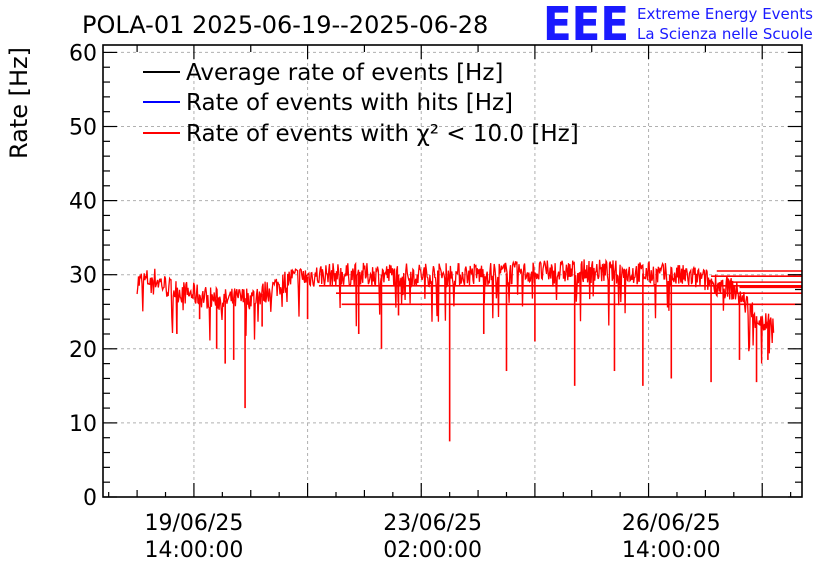 The height and width of the screenshot is (572, 836). Describe the element at coordinates (83, 202) in the screenshot. I see `y-tick-label: 40` at that location.